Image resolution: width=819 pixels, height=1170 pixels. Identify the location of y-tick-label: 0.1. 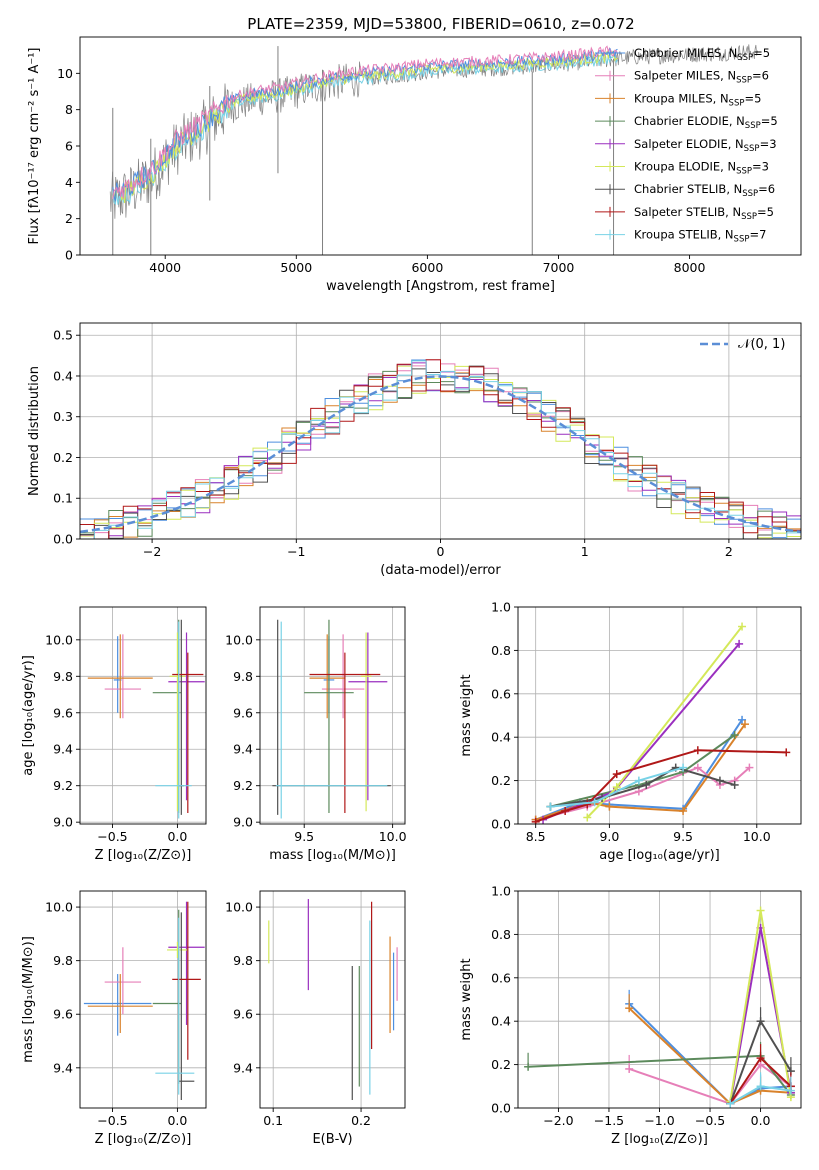
(63, 498).